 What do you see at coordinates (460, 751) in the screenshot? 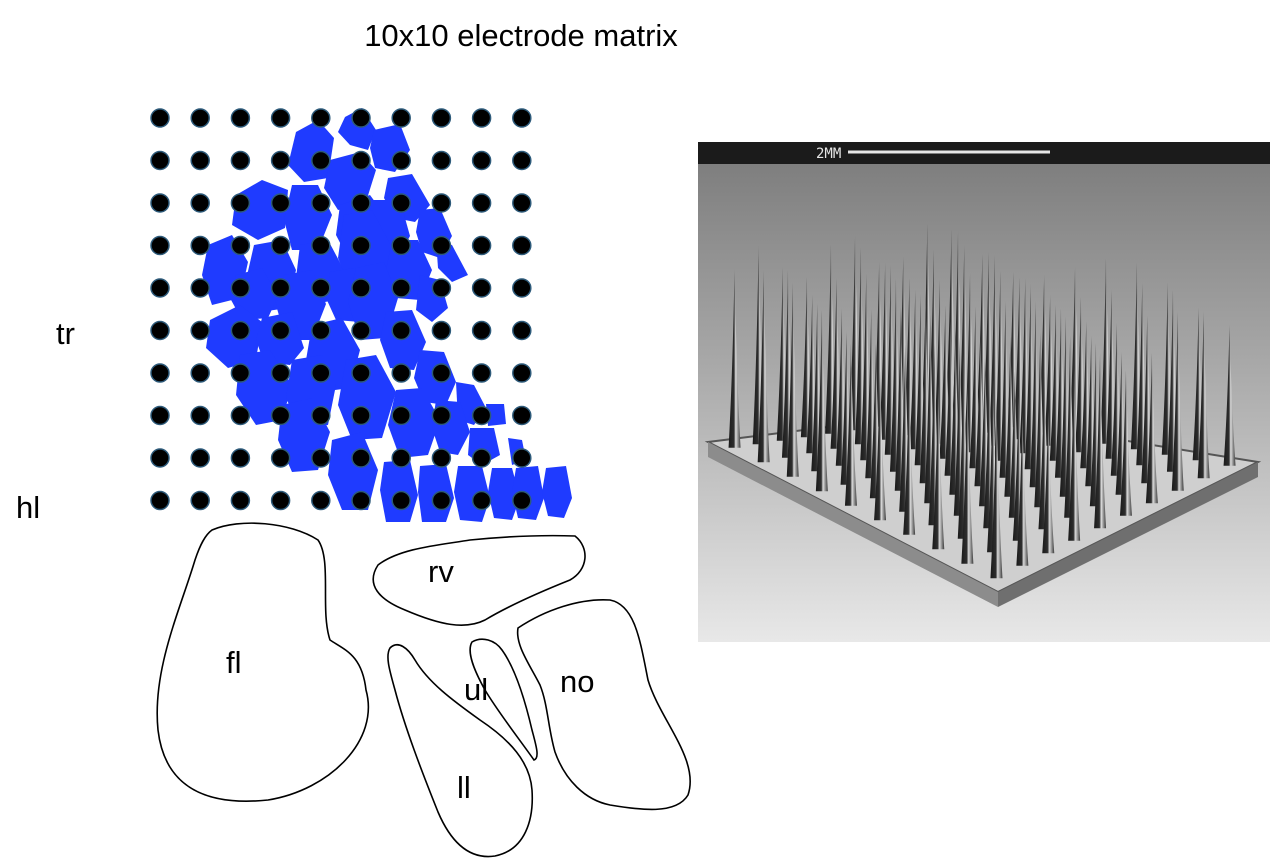
I see `region-ll-outline` at bounding box center [460, 751].